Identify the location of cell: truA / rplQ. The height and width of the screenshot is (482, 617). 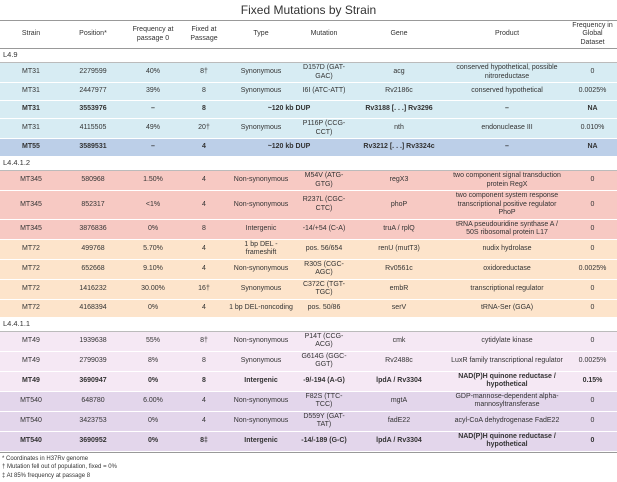
(399, 229).